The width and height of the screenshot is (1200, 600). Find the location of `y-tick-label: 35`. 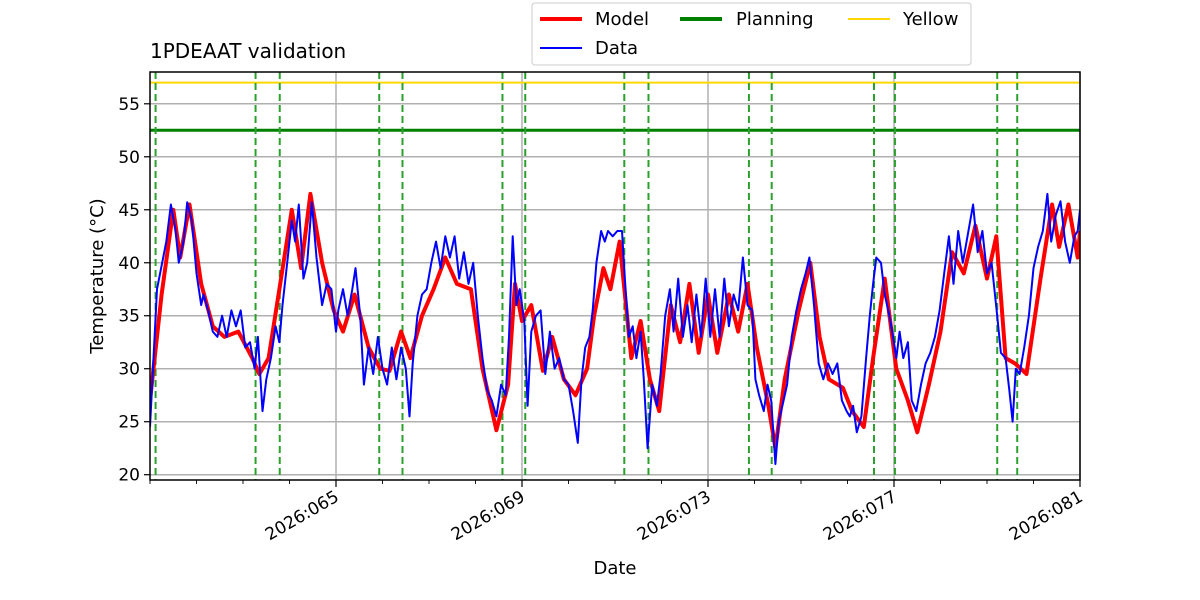

y-tick-label: 35 is located at coordinates (129, 317).